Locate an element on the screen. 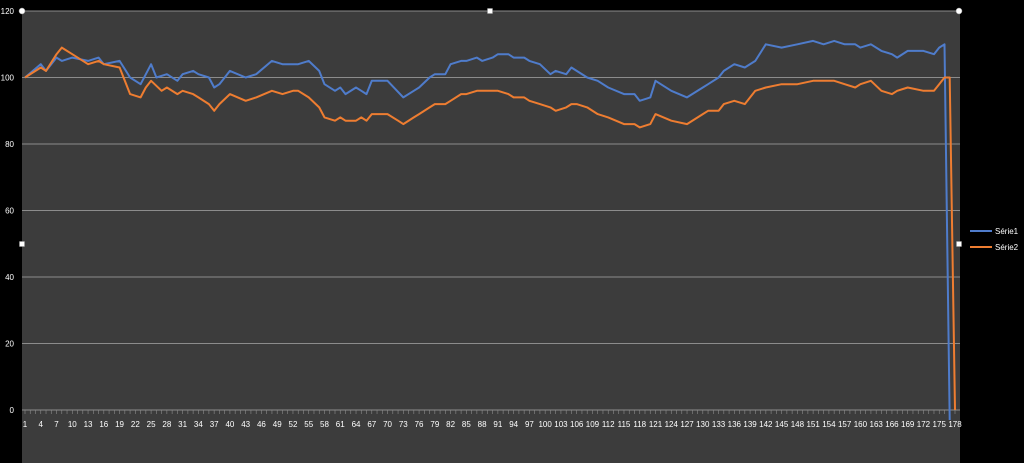  x-tick-label: 55 is located at coordinates (308, 424).